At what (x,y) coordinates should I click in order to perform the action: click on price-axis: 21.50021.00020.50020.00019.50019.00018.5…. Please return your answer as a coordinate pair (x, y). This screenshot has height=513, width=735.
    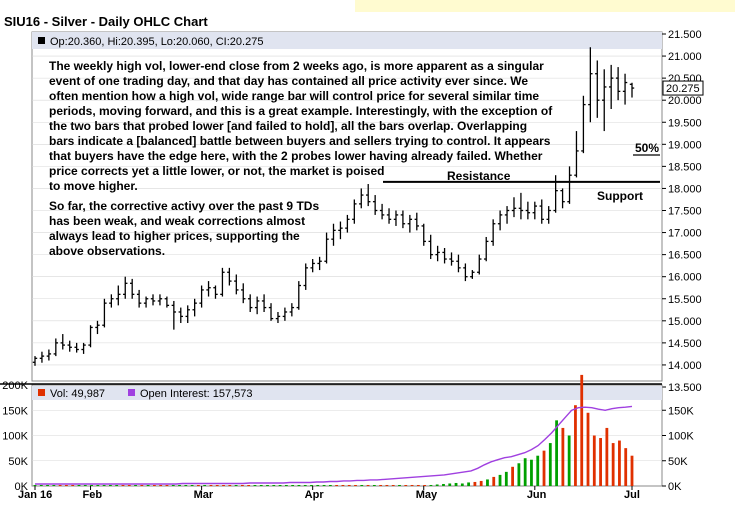
    Looking at the image, I should click on (682, 211).